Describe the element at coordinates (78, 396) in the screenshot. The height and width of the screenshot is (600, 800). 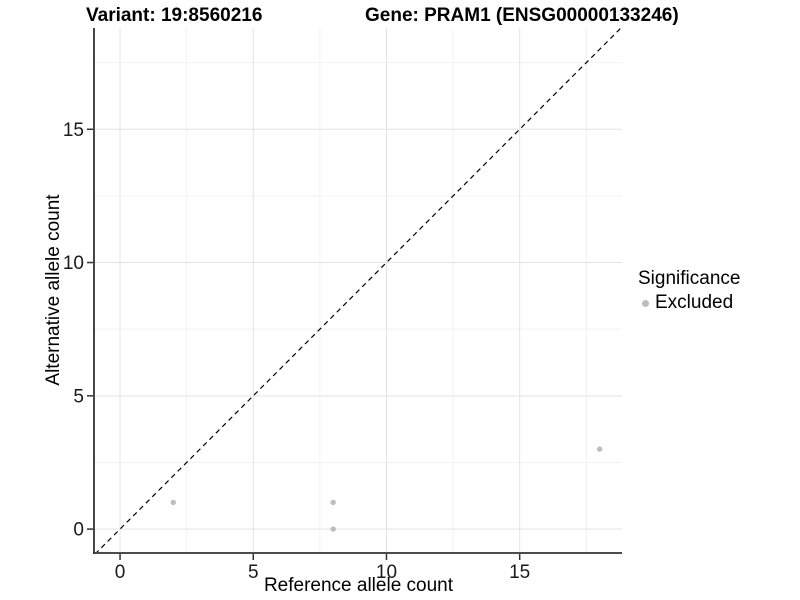
I see `y-tick-label: 5` at that location.